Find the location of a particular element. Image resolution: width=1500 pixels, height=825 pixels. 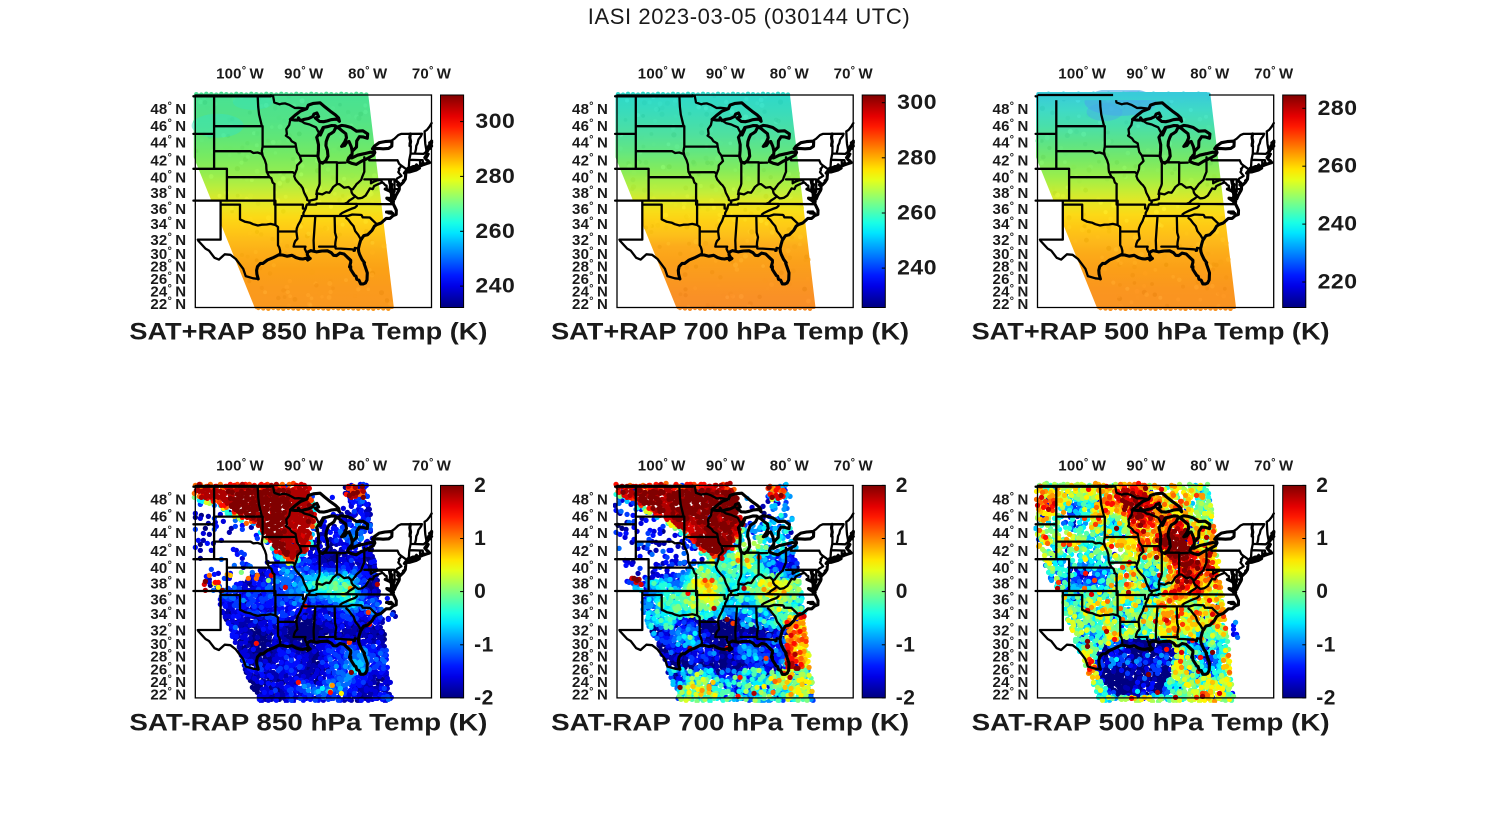

svg-text: 220 is located at coordinates (1338, 282).